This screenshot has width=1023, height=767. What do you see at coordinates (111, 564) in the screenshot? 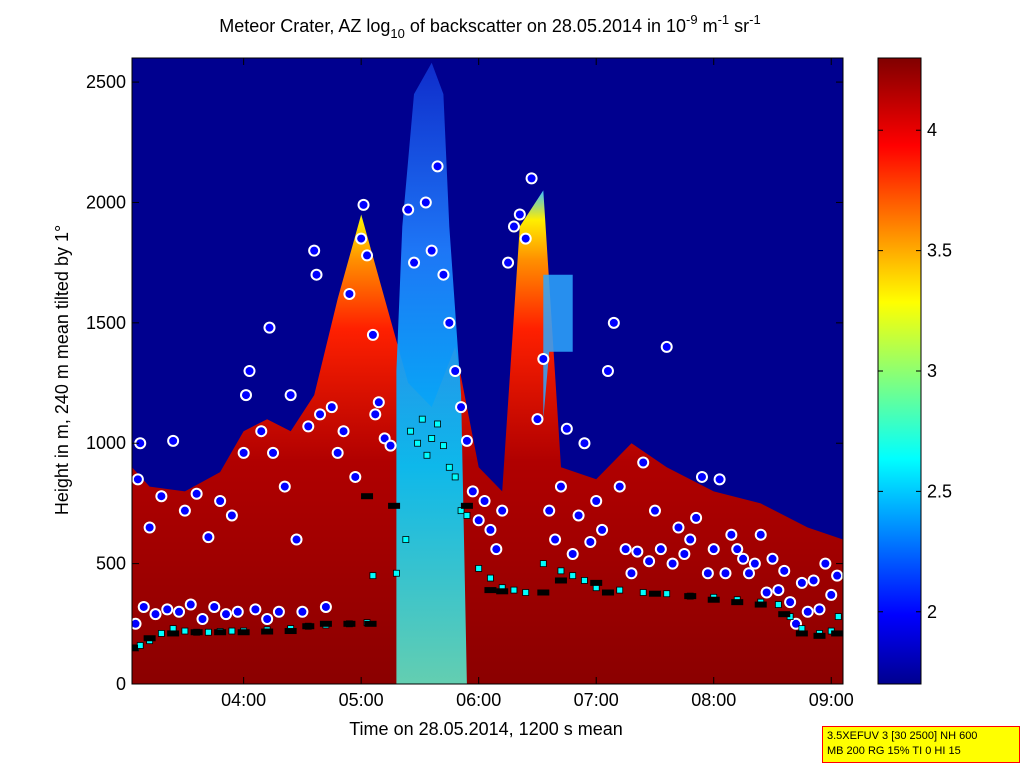
I see `y-tick-label: 500` at bounding box center [111, 564].